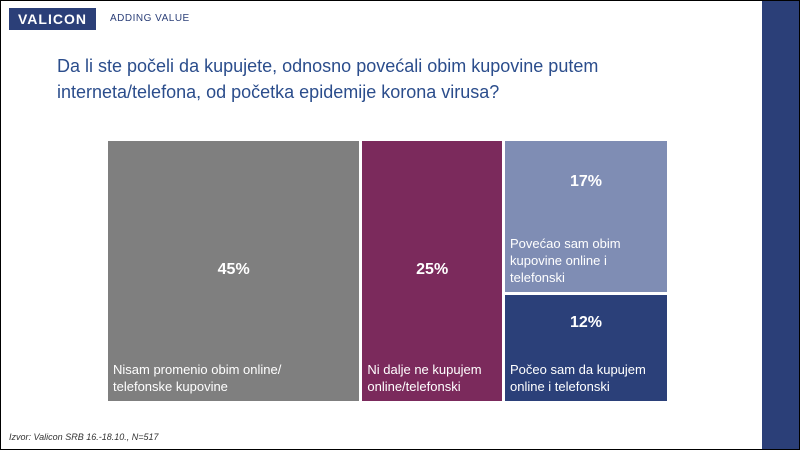 This screenshot has width=800, height=450. I want to click on category-label: Ni dalje ne kupujem online/telefonski, so click(424, 378).